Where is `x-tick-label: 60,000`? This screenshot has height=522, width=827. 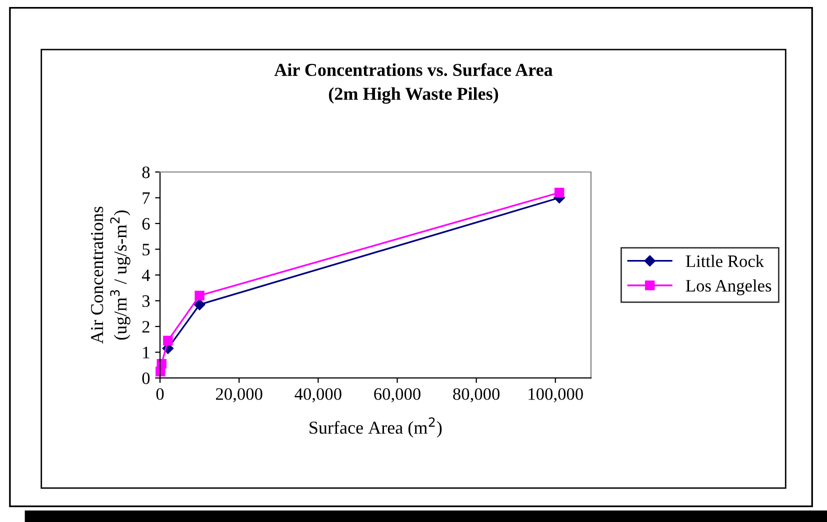 x-tick-label: 60,000 is located at coordinates (397, 395).